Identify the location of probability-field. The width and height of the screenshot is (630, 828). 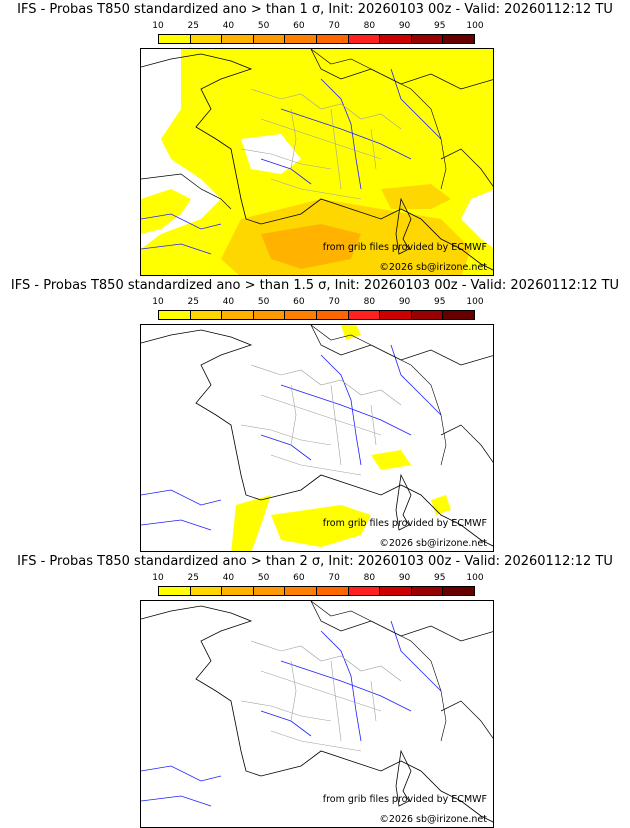
(341, 438).